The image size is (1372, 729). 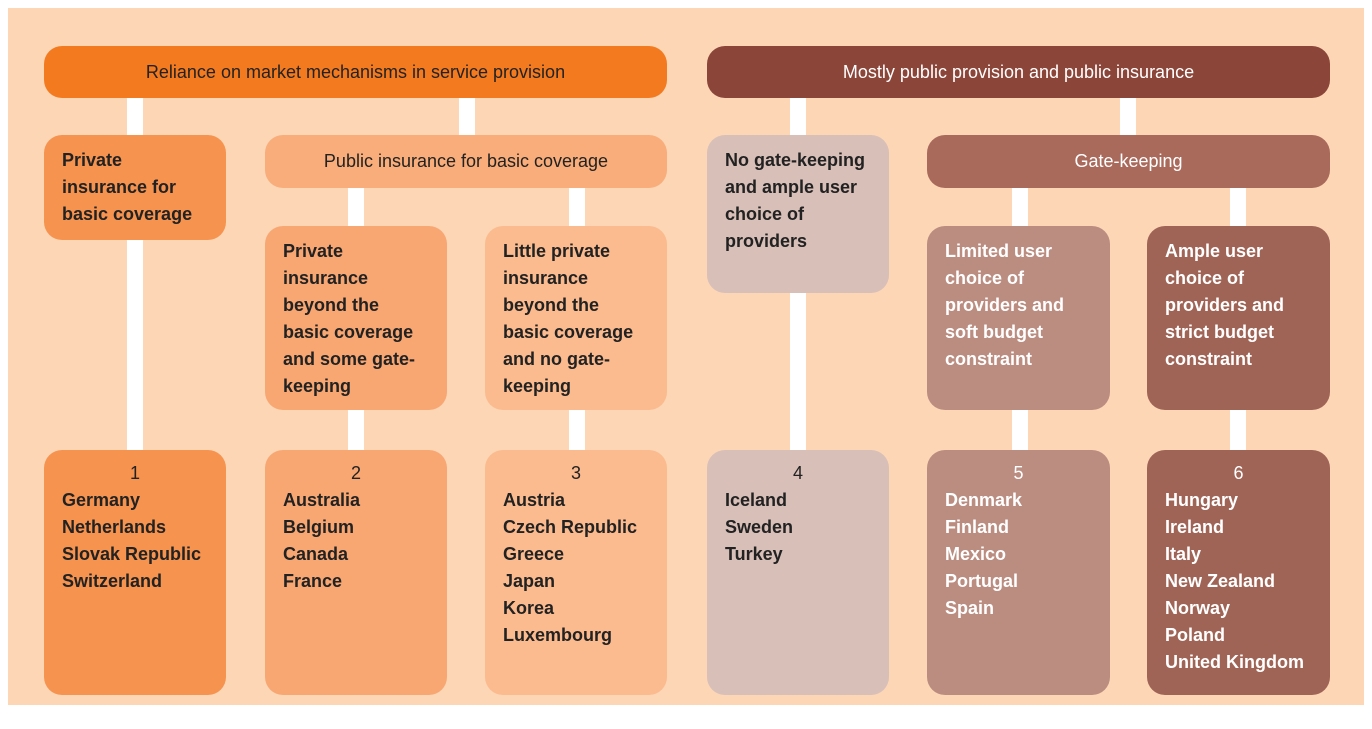 I want to click on country: Finland, so click(x=977, y=527).